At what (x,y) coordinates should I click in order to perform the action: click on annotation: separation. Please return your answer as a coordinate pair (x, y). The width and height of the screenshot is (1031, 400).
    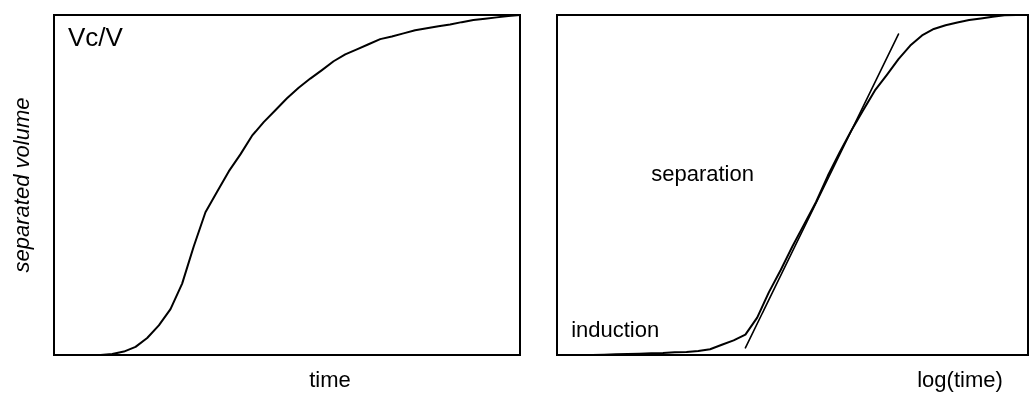
    Looking at the image, I should click on (702, 173).